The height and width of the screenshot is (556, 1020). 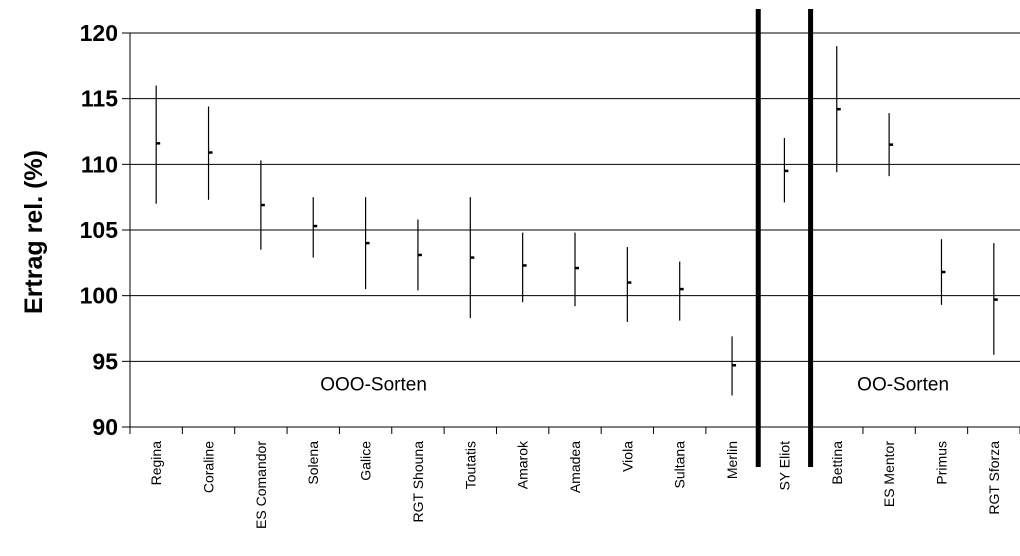 What do you see at coordinates (209, 467) in the screenshot?
I see `x-tick-label-coraline: Coraline` at bounding box center [209, 467].